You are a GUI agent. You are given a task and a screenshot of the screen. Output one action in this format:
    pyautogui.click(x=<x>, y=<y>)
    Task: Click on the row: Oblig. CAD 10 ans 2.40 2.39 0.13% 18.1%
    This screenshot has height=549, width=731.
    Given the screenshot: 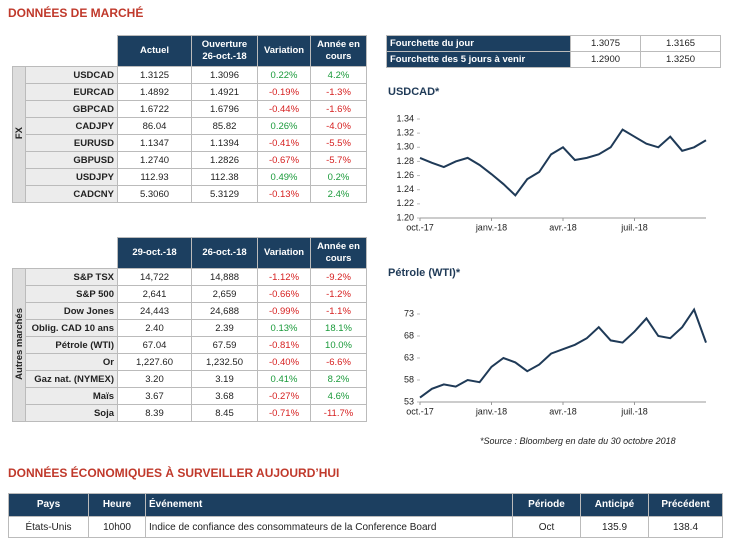 What is the action you would take?
    pyautogui.click(x=190, y=328)
    